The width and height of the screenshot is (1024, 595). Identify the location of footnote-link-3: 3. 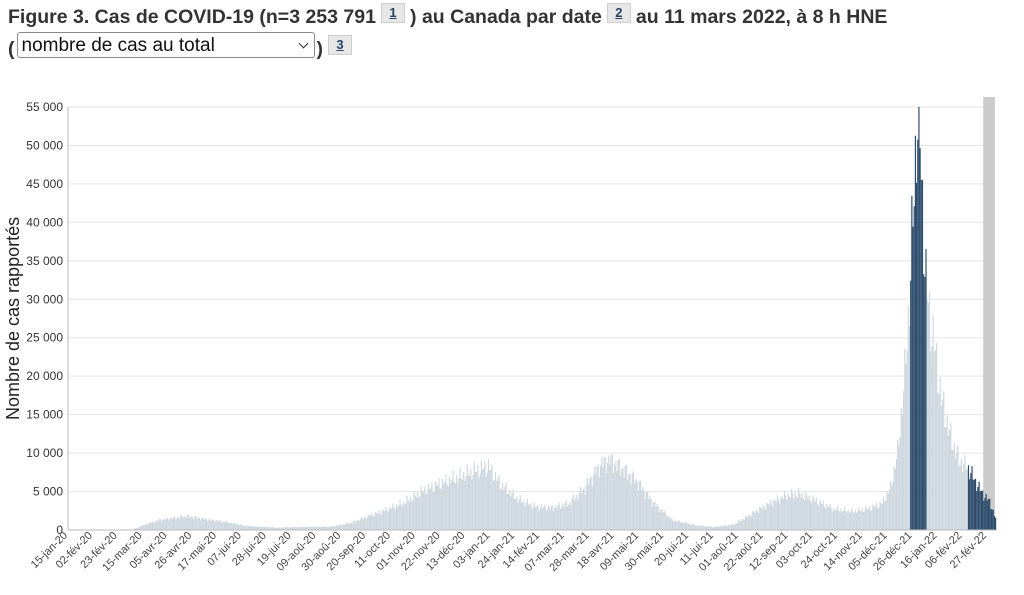
(340, 45).